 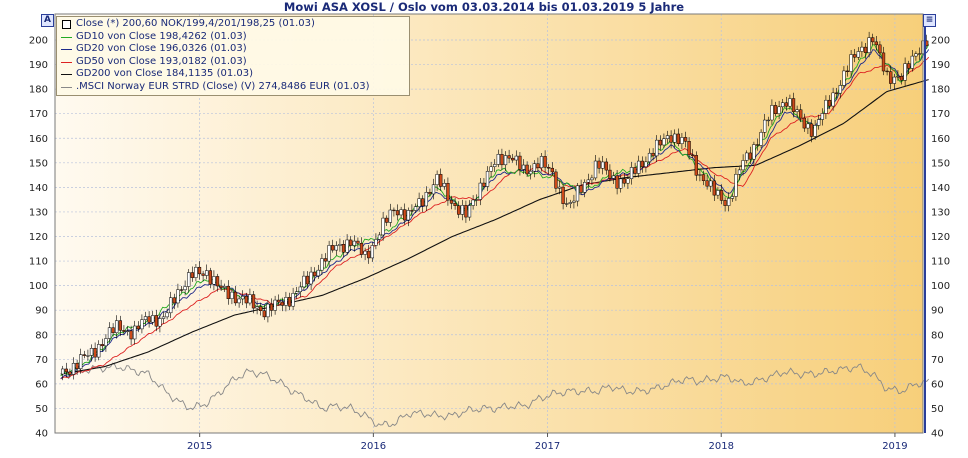 I want to click on y-tick-label: 150, so click(x=38, y=163).